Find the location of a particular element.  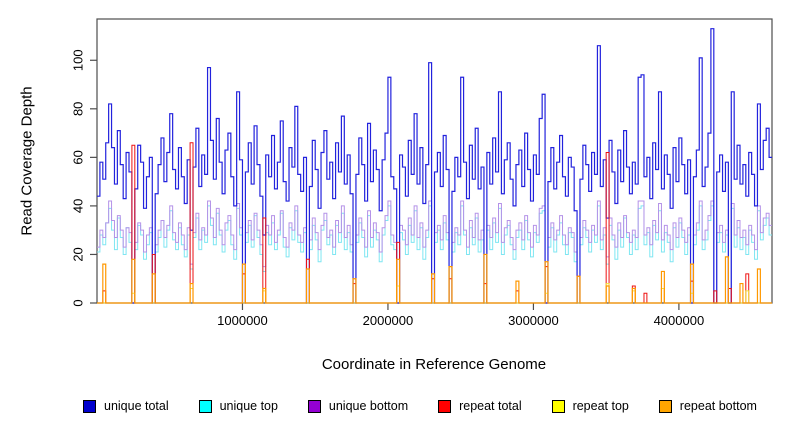

y-axis-ticks: 0 20 40 60 80 100 is located at coordinates (84, 178).